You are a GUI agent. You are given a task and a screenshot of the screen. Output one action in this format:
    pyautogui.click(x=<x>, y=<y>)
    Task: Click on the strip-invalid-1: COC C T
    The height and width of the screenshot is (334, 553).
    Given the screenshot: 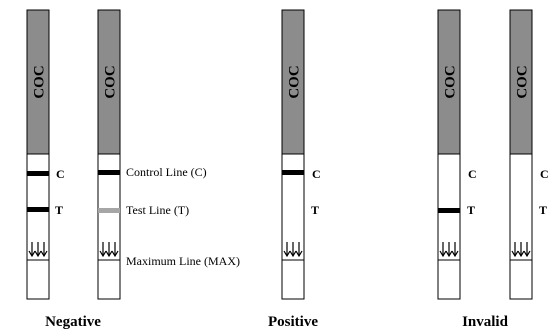 What is the action you would take?
    pyautogui.click(x=457, y=154)
    